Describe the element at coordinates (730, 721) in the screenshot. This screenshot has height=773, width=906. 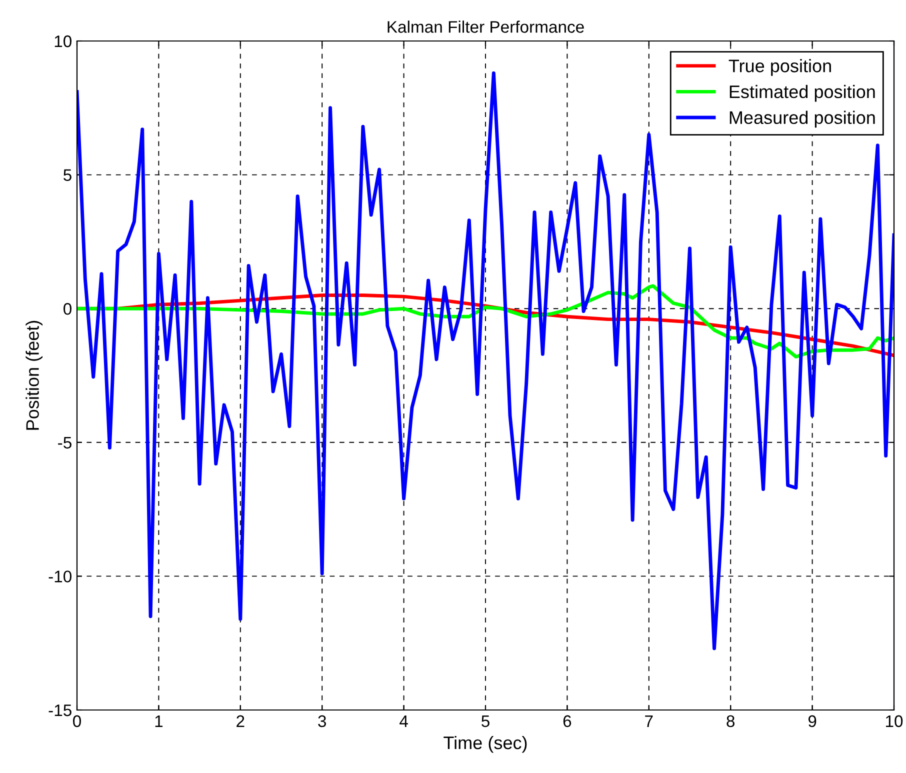
I see `x-tick-label: 8` at that location.